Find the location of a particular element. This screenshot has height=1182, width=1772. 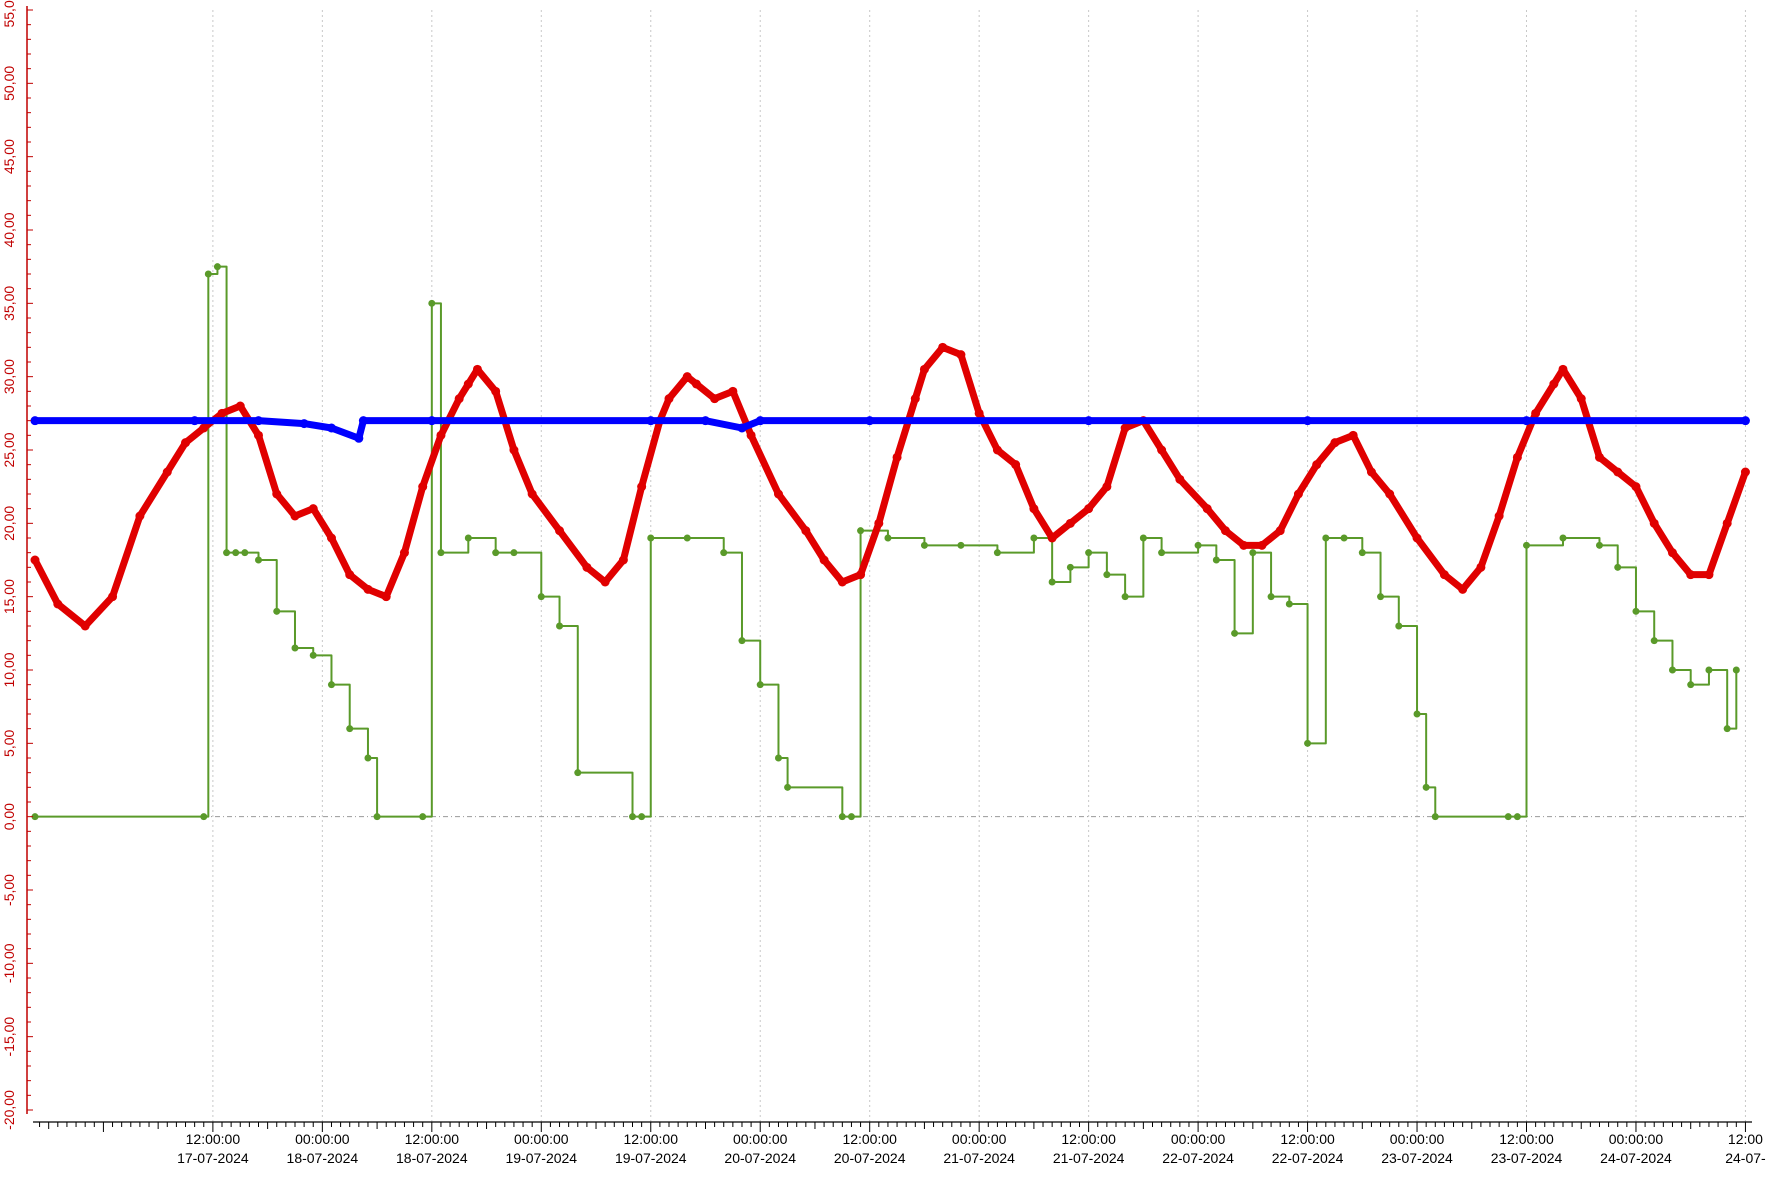

x-tick-time-label: 12:00 is located at coordinates (1745, 1139).